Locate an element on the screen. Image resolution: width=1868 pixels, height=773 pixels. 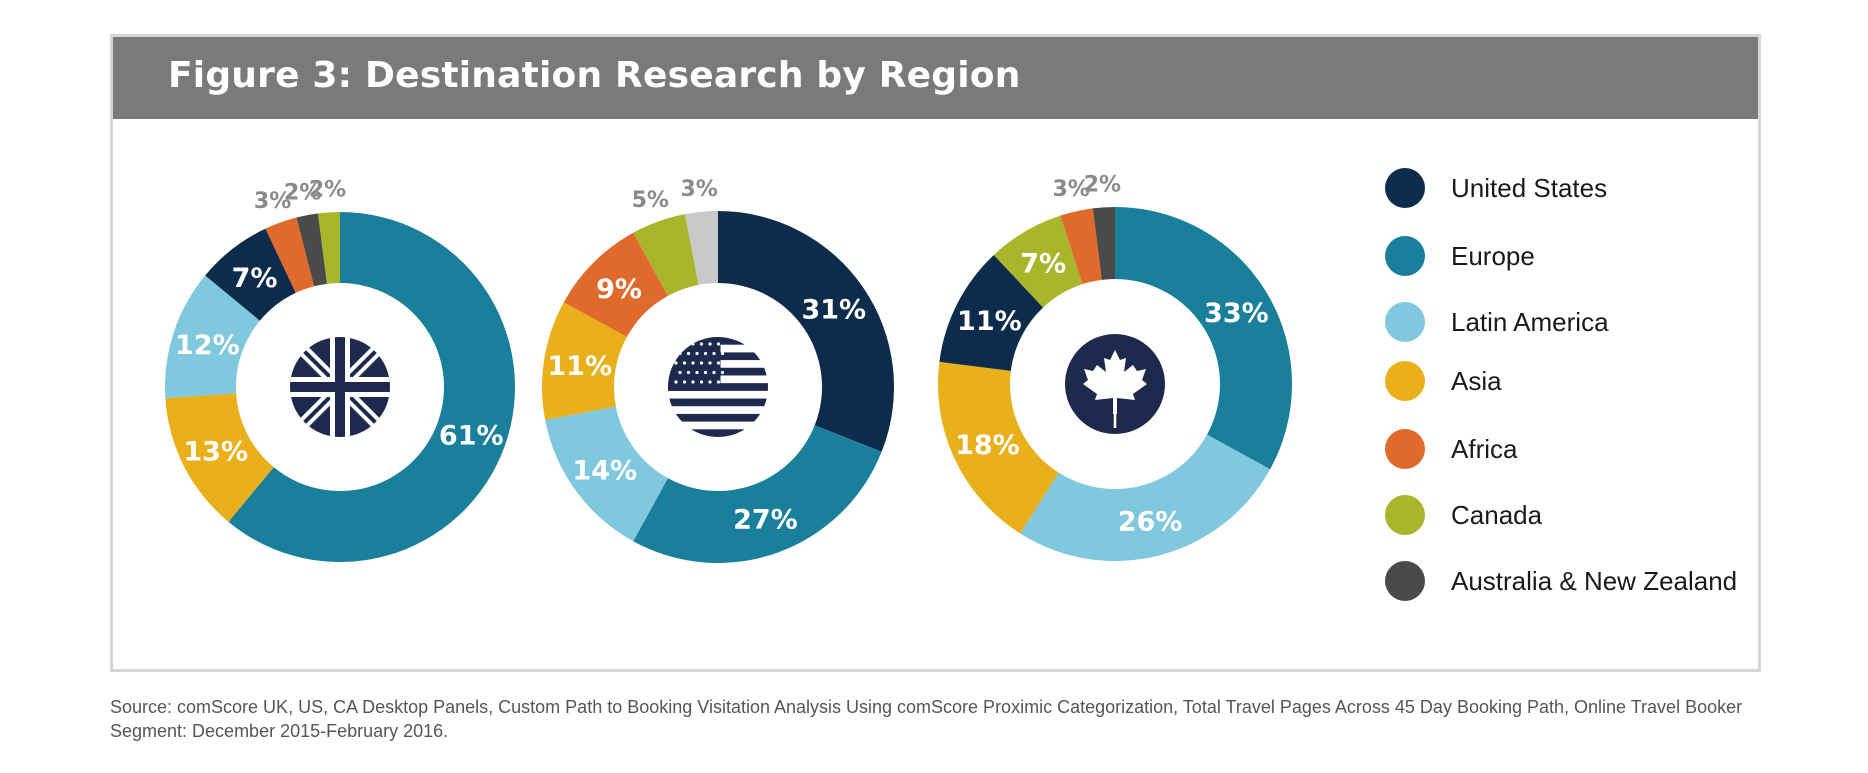
slice-label: 14% is located at coordinates (604, 470).